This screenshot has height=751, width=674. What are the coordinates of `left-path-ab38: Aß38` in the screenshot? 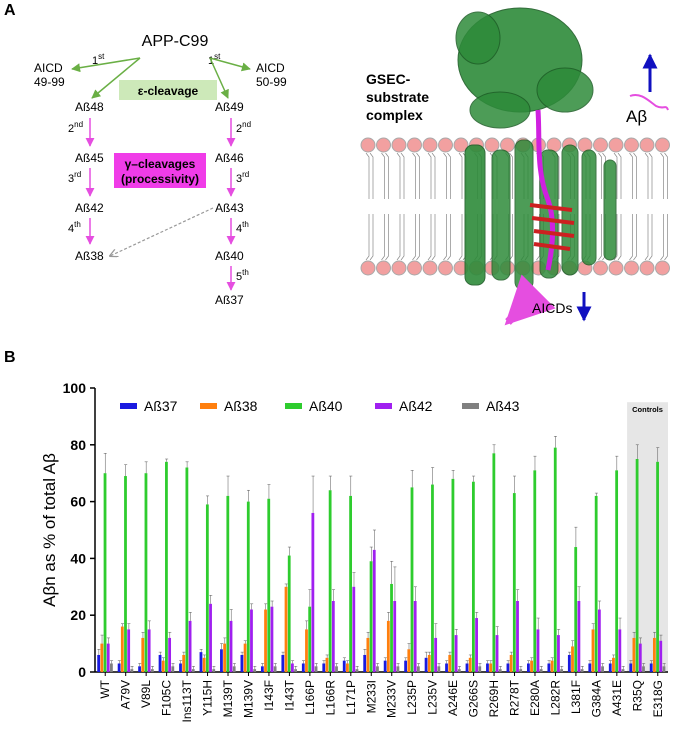 It's located at (89, 256).